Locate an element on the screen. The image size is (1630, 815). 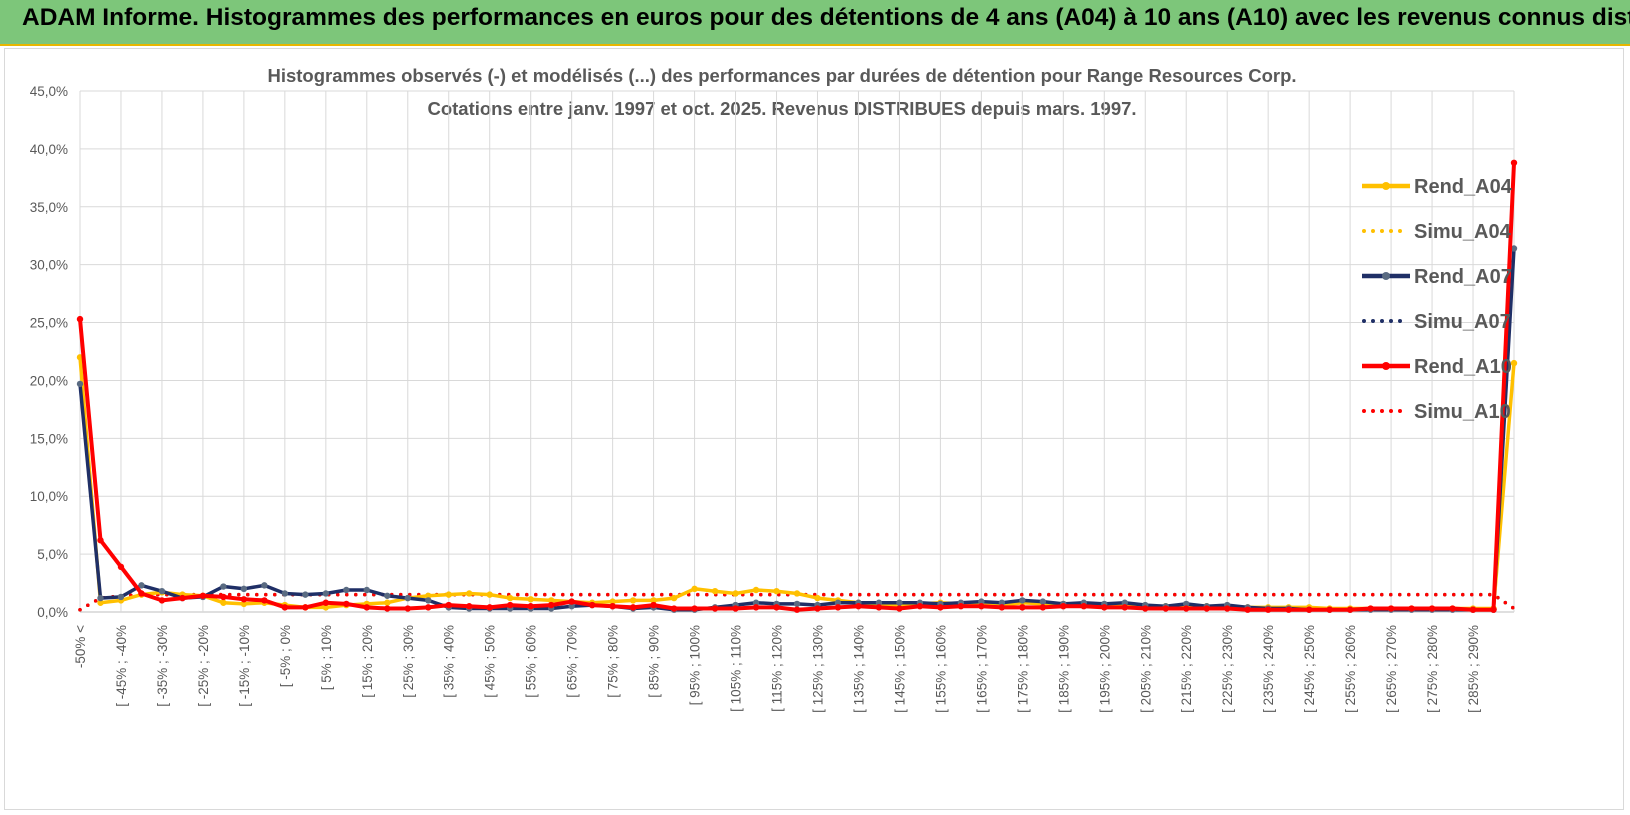
y-tick-label: 20,0% is located at coordinates (49, 380).